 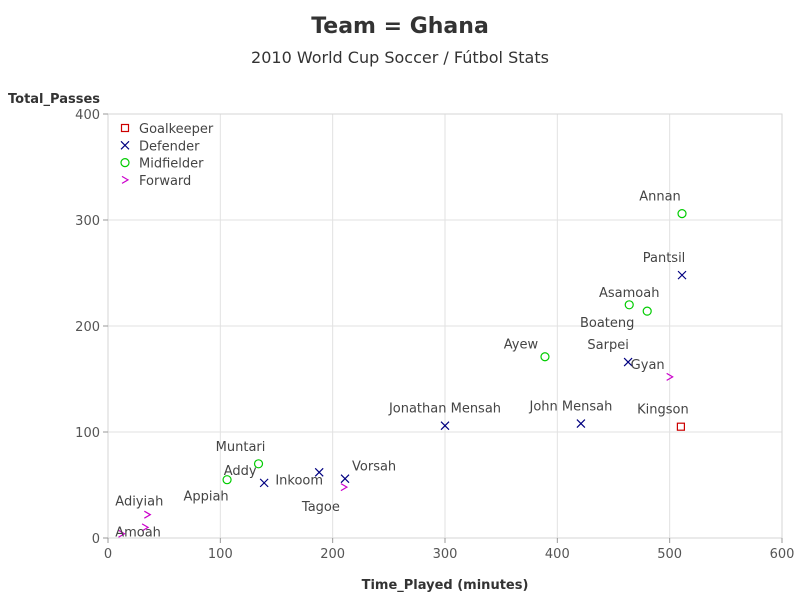 What do you see at coordinates (171, 164) in the screenshot?
I see `legend-label-midfielder: Midfielder` at bounding box center [171, 164].